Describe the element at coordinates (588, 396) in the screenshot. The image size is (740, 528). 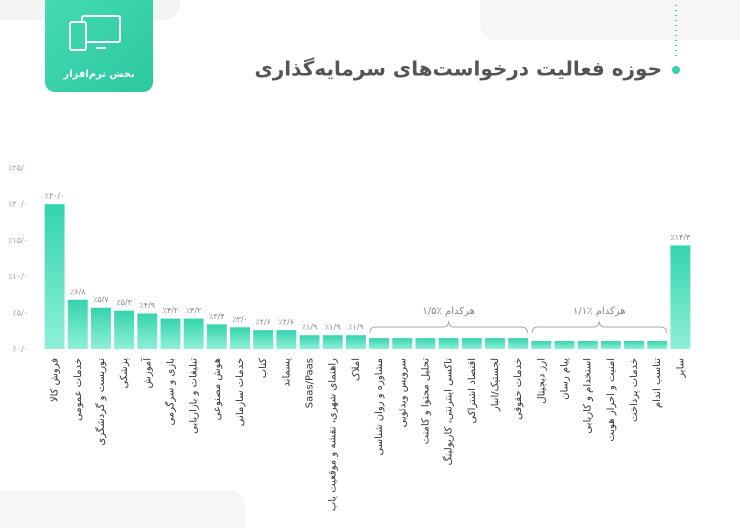
I see `x-tick-label: استخدام و کاریابی` at that location.